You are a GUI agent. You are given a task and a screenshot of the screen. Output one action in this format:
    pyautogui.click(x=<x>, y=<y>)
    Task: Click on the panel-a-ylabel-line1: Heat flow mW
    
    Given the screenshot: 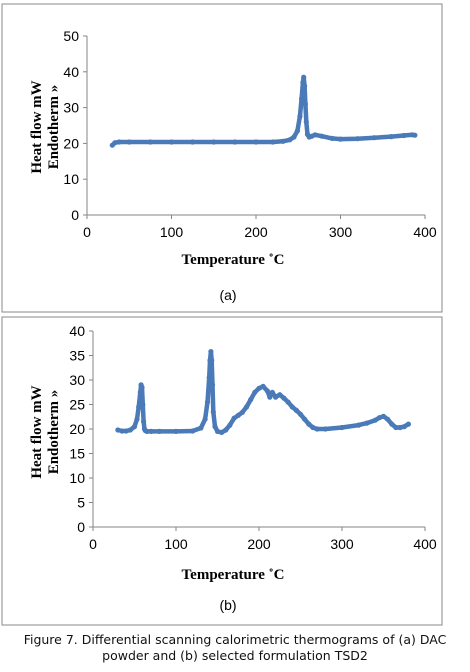 What is the action you would take?
    pyautogui.click(x=37, y=126)
    